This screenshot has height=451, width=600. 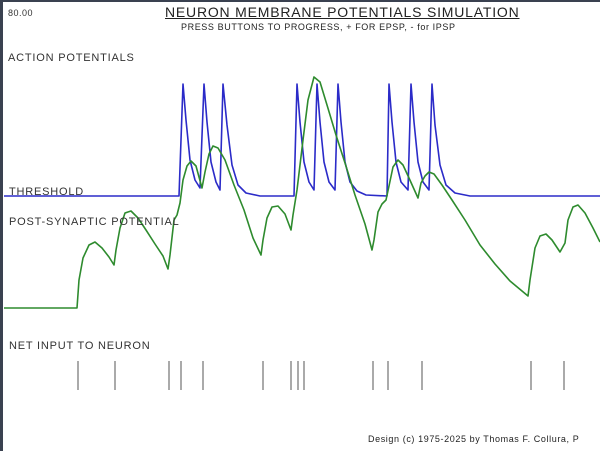 What do you see at coordinates (47, 192) in the screenshot?
I see `threshold-label: THRESHOLD` at bounding box center [47, 192].